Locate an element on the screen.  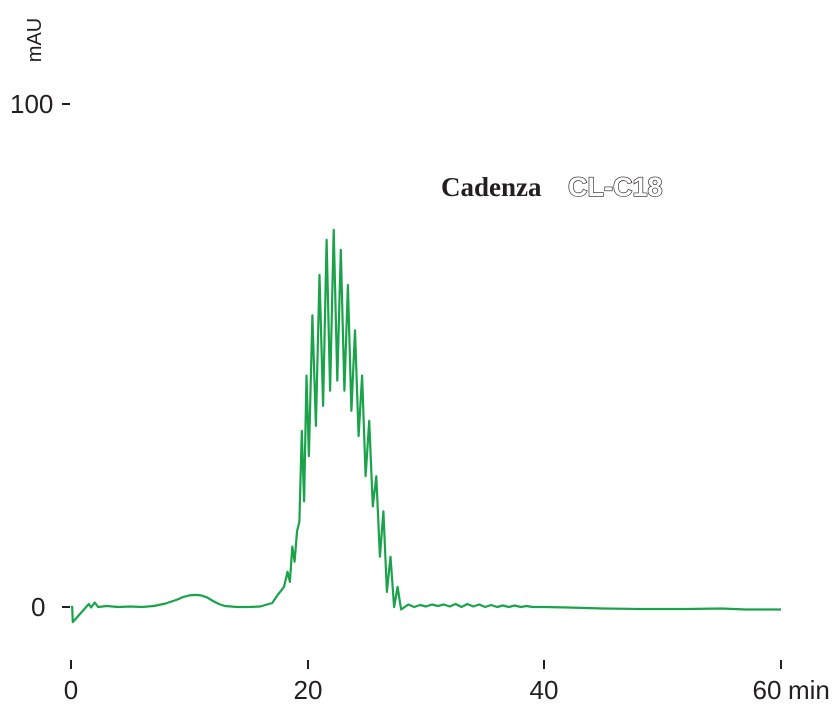
y-tick-label-100: 100 is located at coordinates (31, 104).